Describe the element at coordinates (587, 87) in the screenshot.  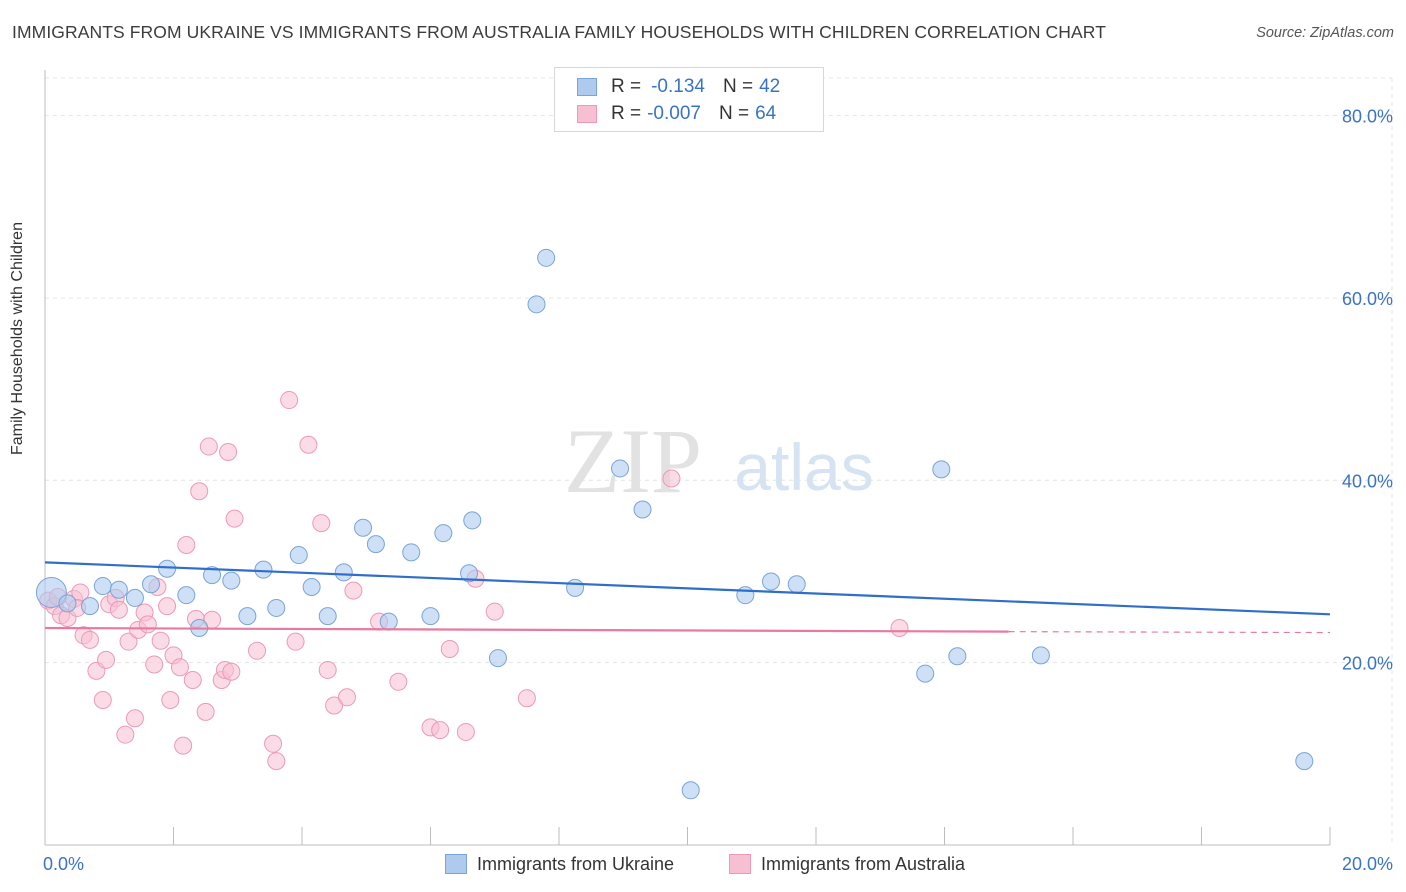
I see `ukraine-swatch` at that location.